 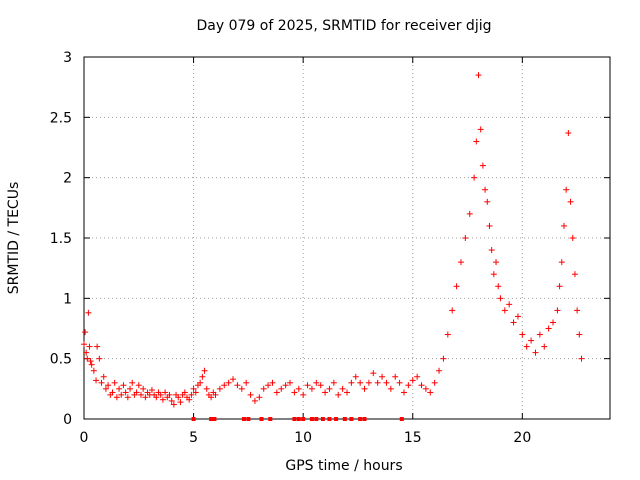 I want to click on x-tick-label: 15, so click(x=413, y=438).